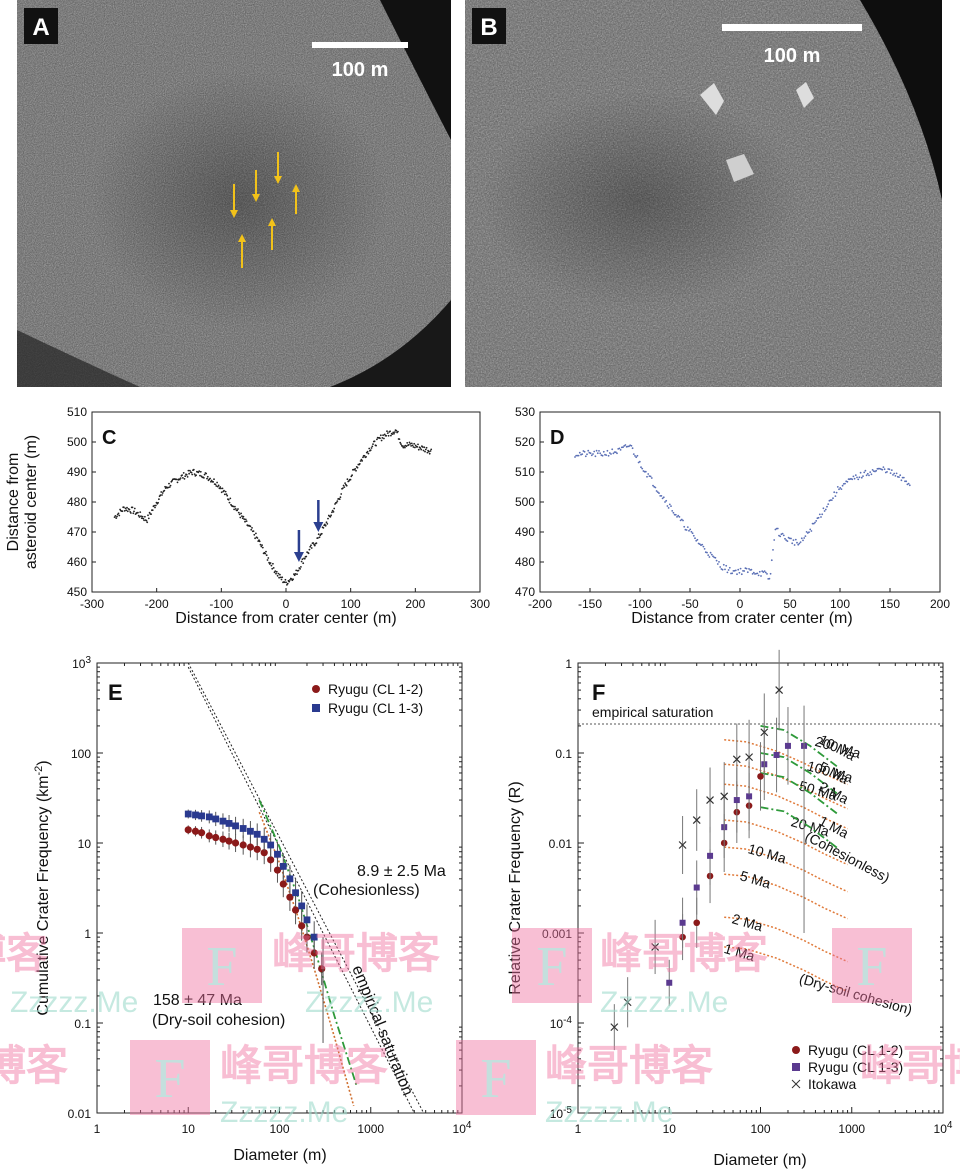  What do you see at coordinates (189, 1129) in the screenshot?
I see `panel-e-xtick-label-1: 10` at bounding box center [189, 1129].